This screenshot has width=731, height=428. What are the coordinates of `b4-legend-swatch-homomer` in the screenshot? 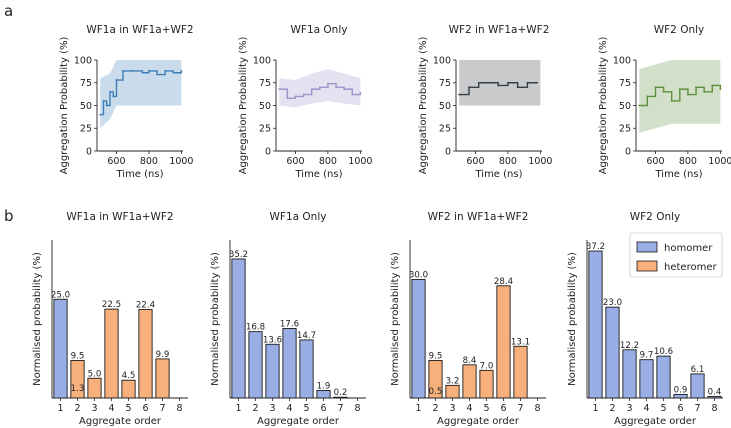 It's located at (647, 247).